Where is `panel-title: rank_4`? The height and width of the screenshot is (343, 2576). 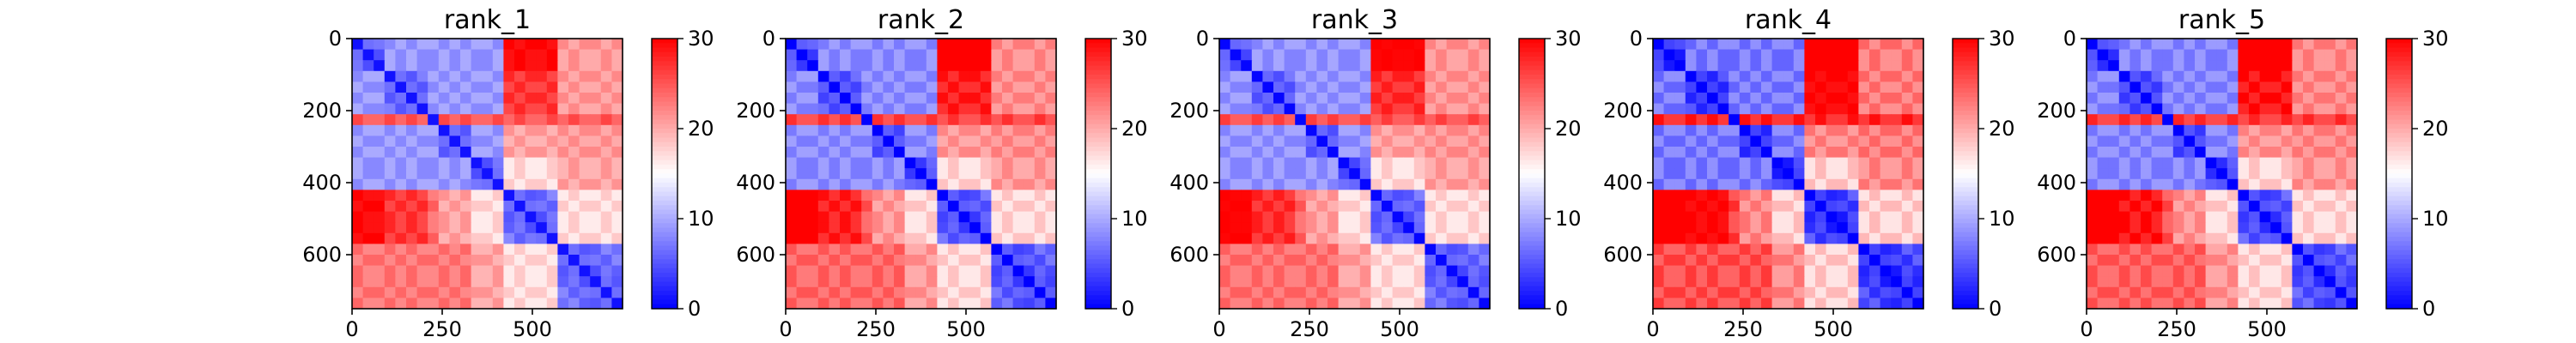
panel-title: rank_4 is located at coordinates (1789, 20).